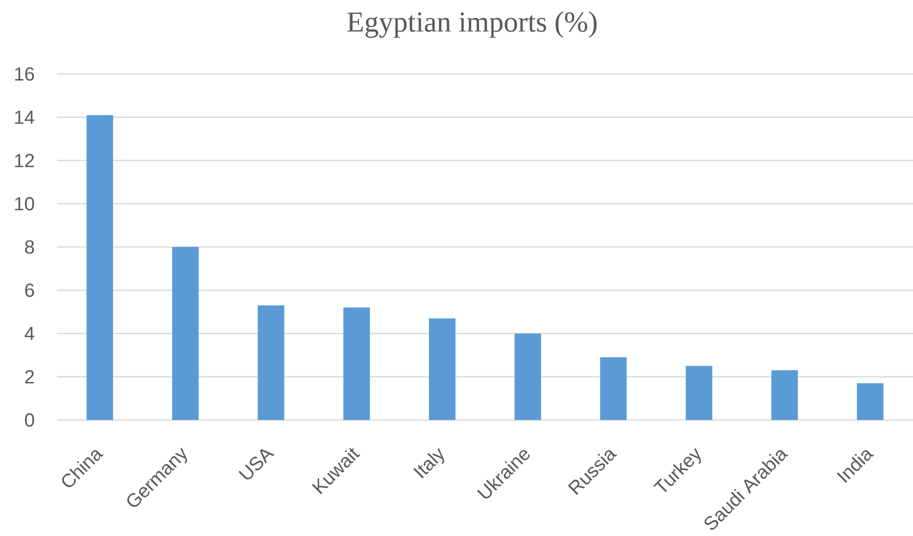  Describe the element at coordinates (29, 333) in the screenshot. I see `y-tick-label: 4` at that location.